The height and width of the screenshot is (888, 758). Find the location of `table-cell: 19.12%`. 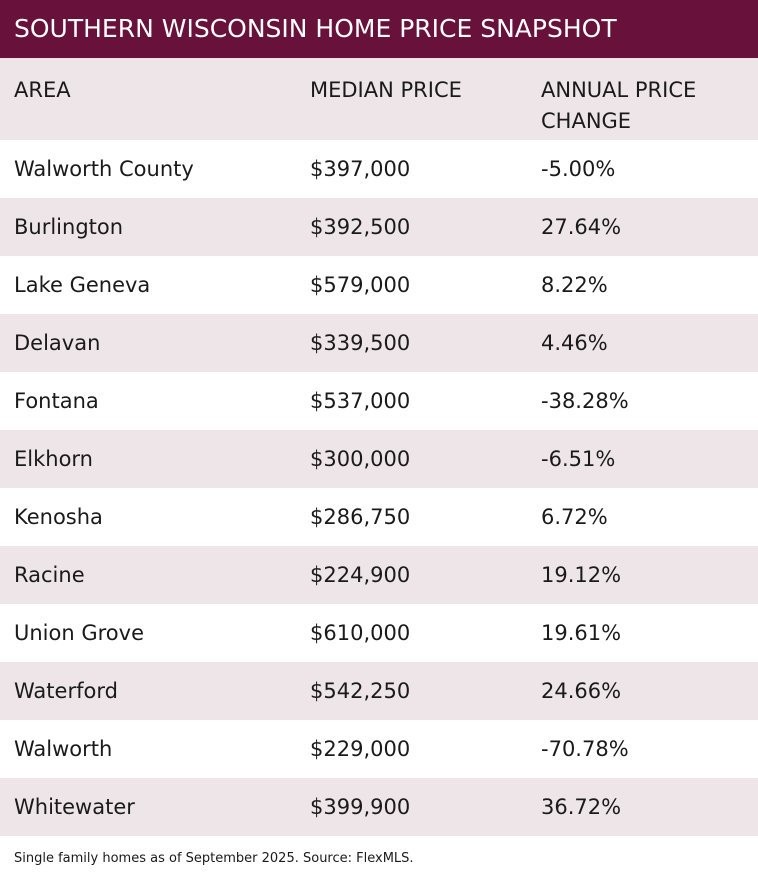

table-cell: 19.12% is located at coordinates (649, 575).